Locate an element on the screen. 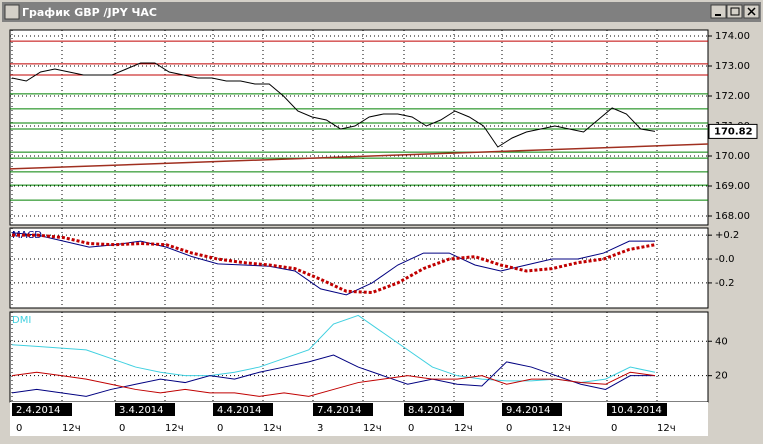 This screenshot has width=763, height=444. y-tick-label: -0.0 is located at coordinates (725, 259).